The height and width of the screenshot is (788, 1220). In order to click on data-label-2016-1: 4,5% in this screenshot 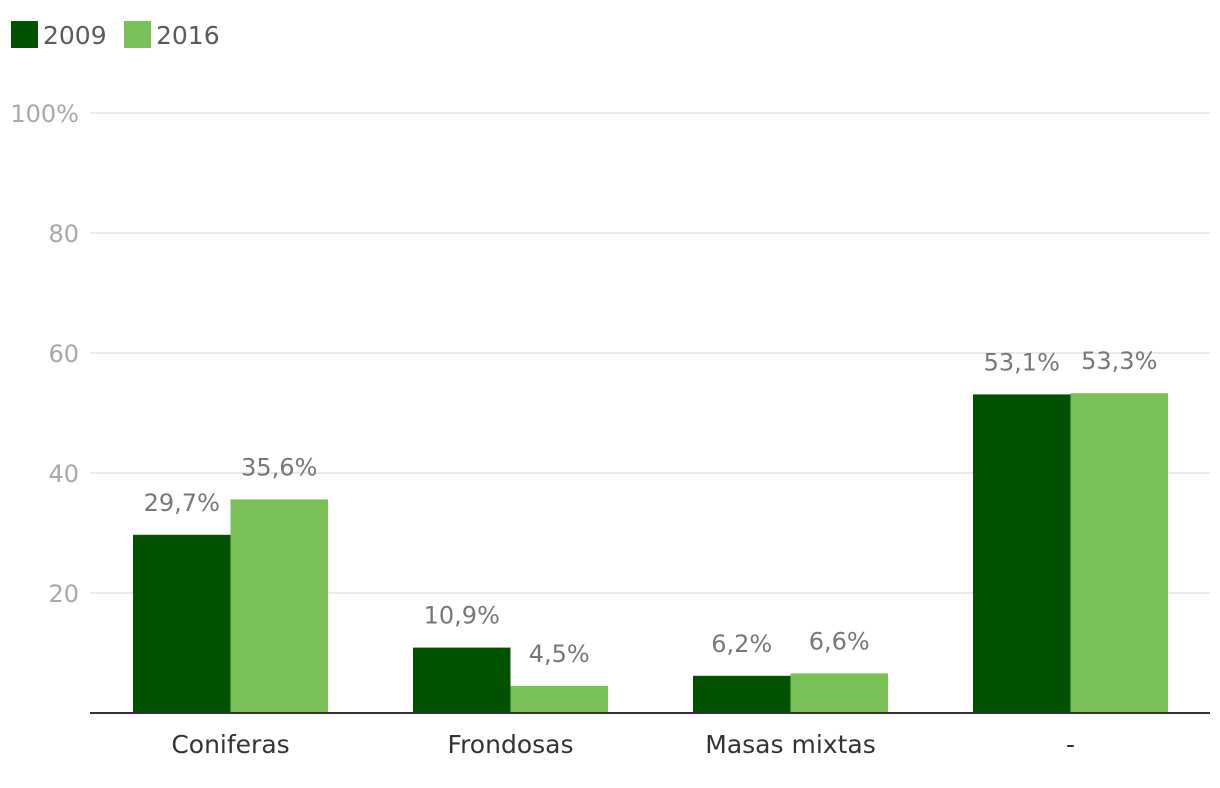, I will do `click(559, 654)`.